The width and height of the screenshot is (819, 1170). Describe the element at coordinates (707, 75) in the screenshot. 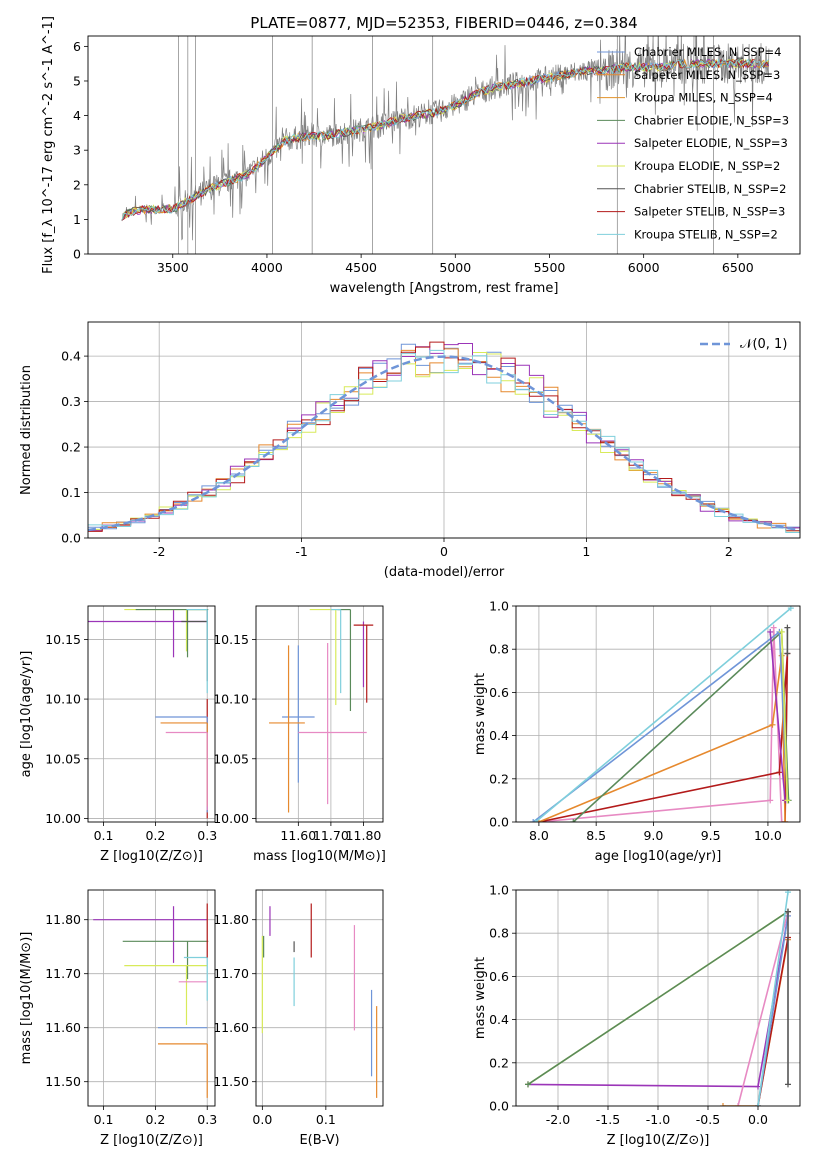

I see `legend-label: Salpeter MILES, N_SSP=3` at that location.